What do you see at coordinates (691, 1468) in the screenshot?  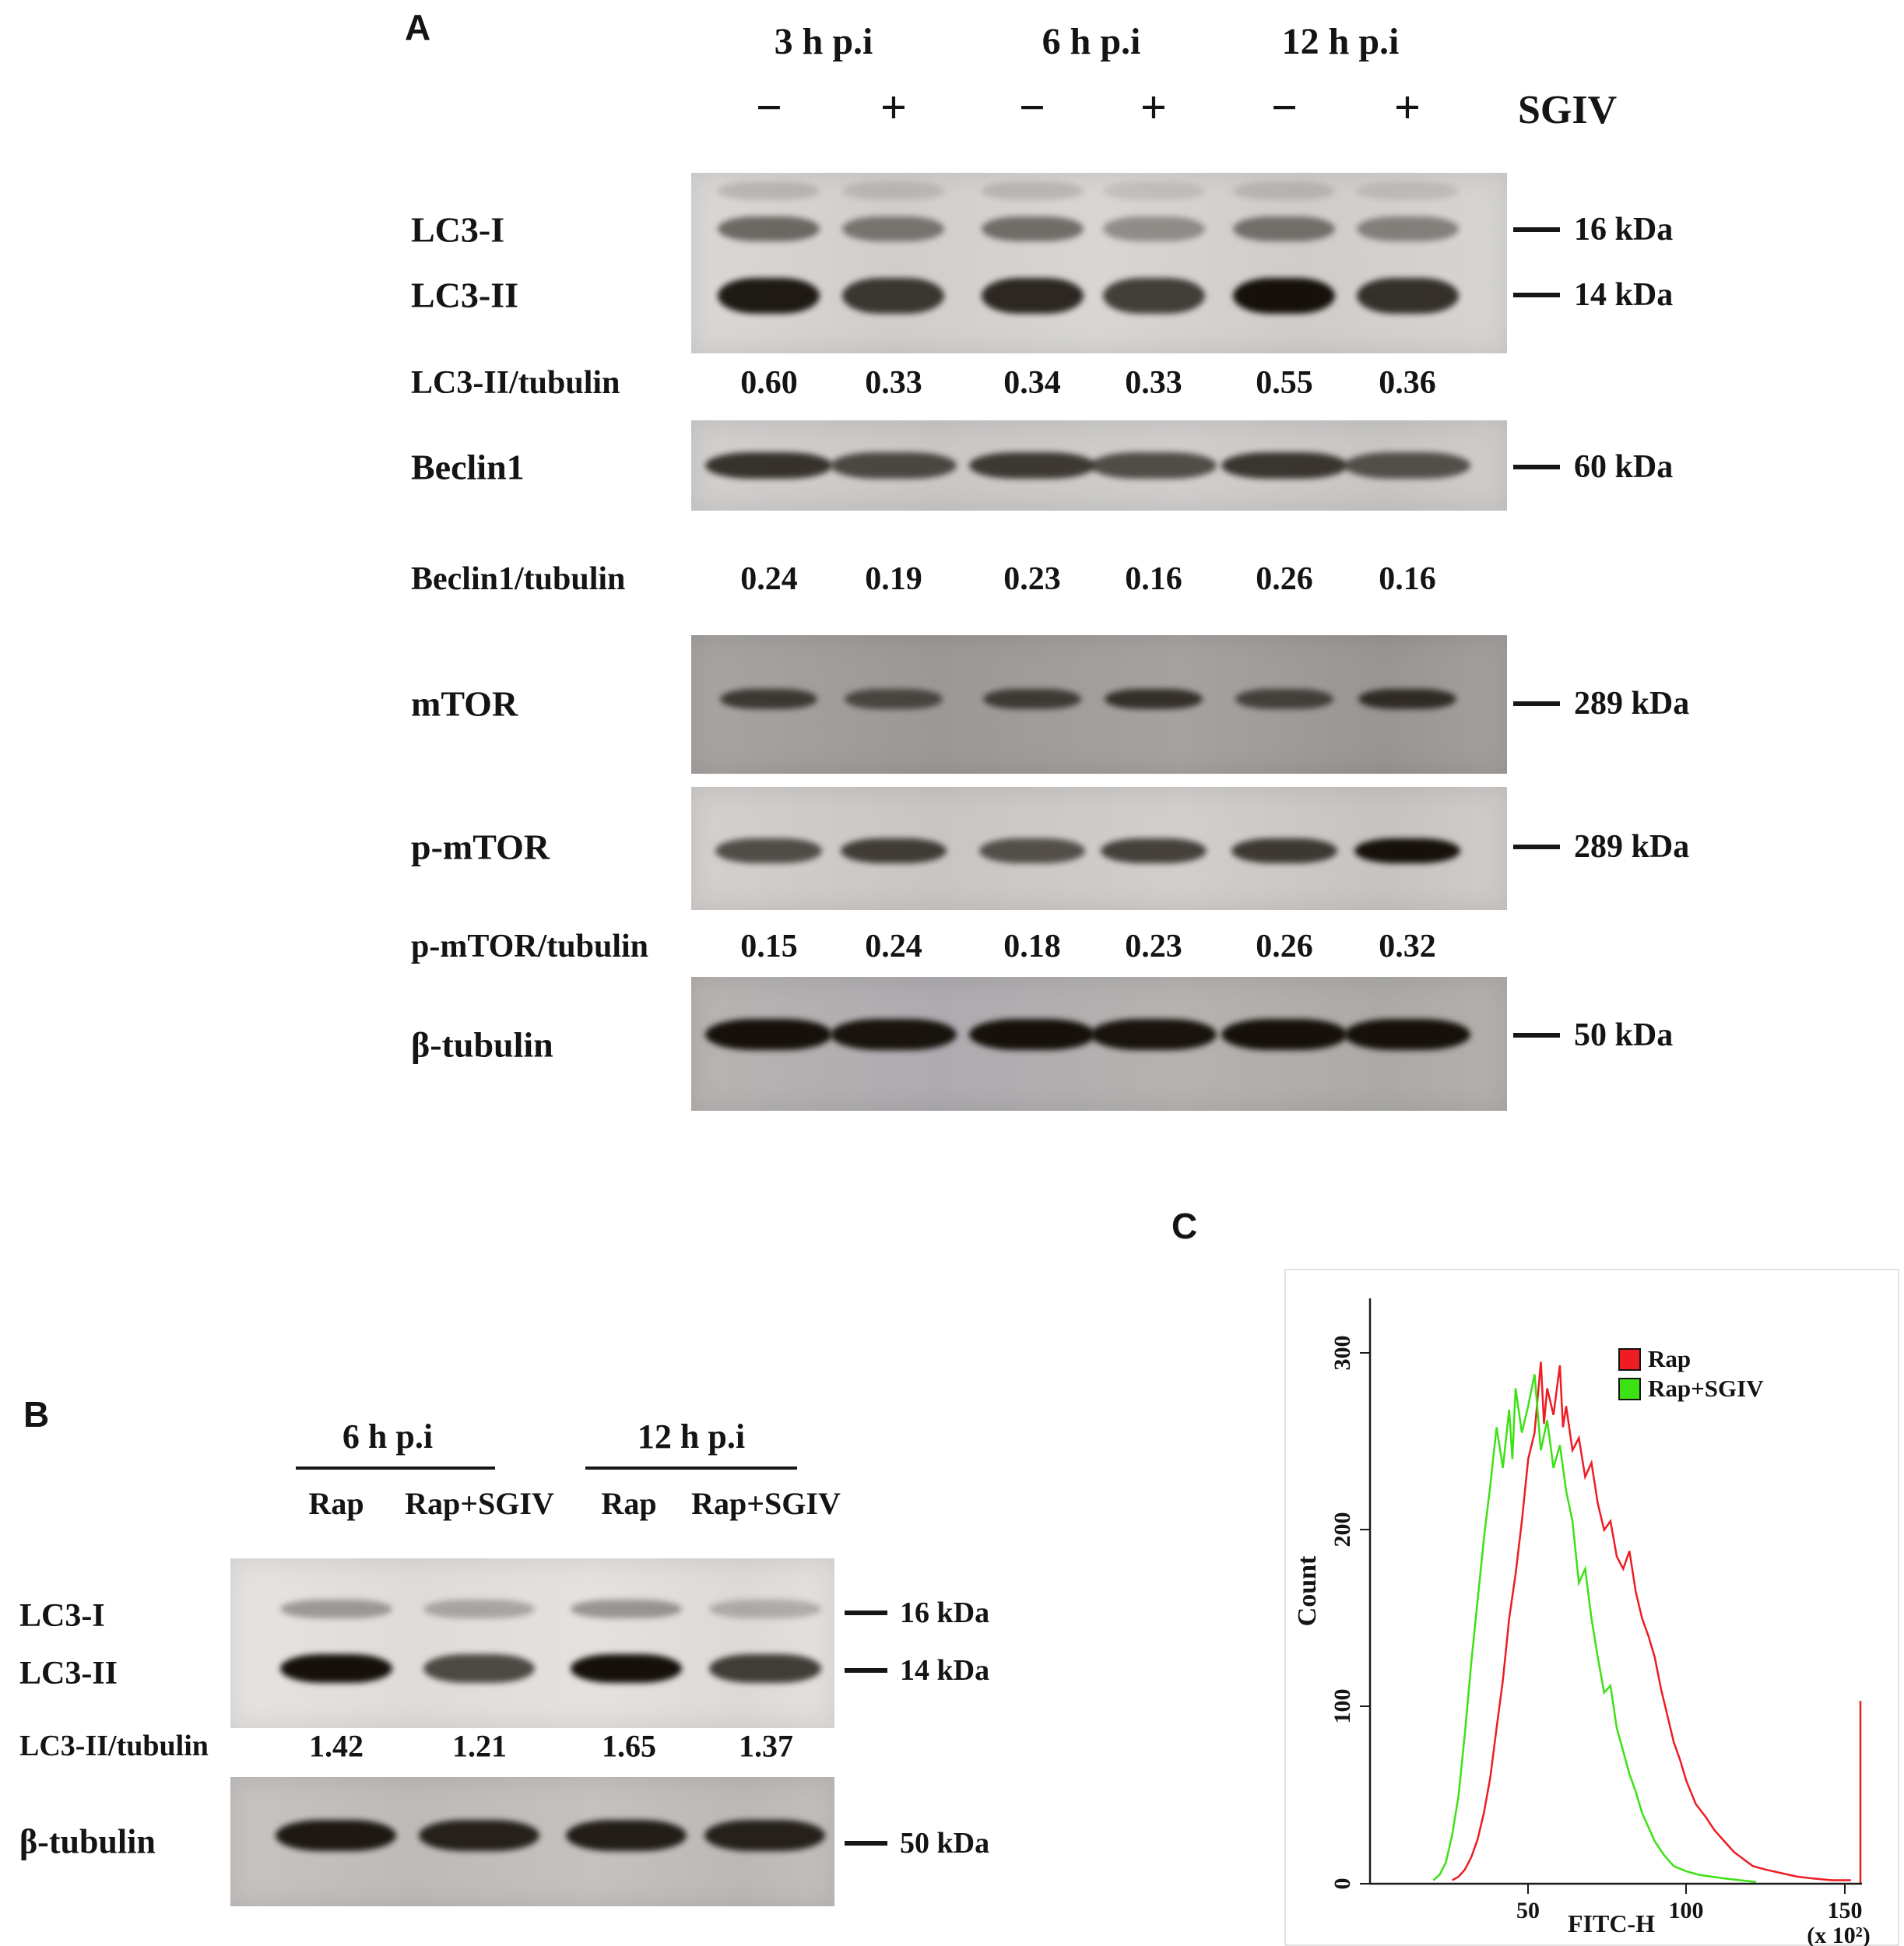 I see `header-underline-12h` at bounding box center [691, 1468].